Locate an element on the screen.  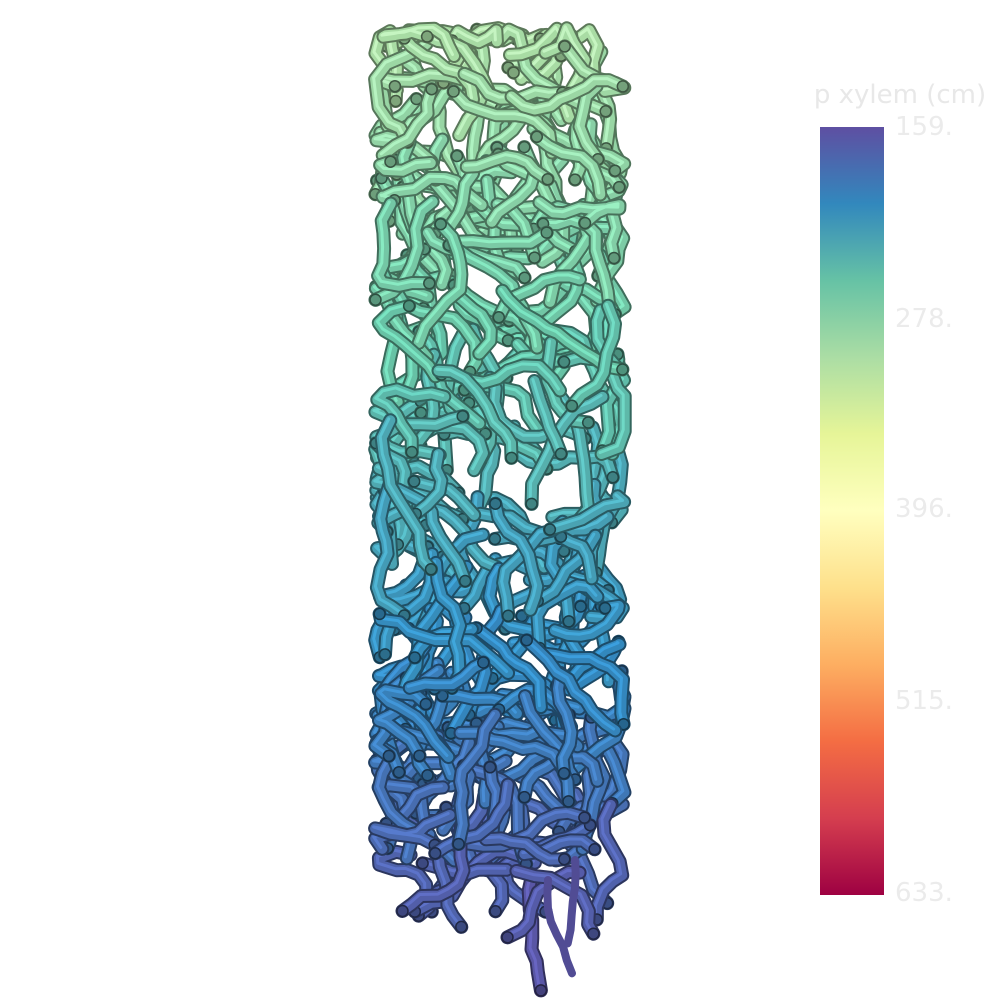
colorbar-tick-label: 278. is located at coordinates (924, 319).